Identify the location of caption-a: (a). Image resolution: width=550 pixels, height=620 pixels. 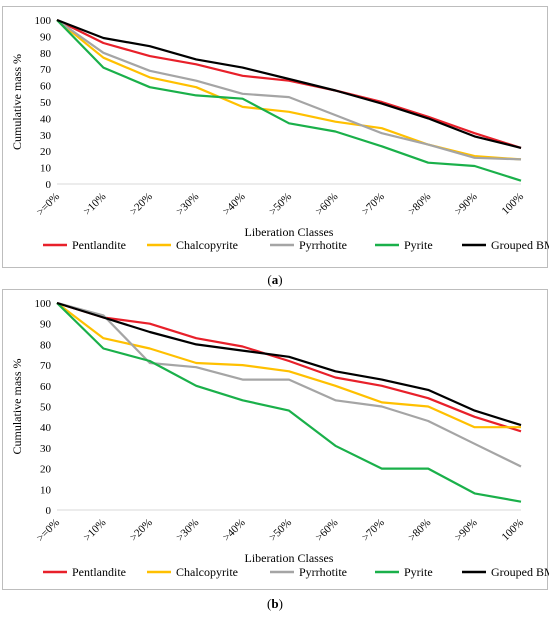
(275, 279).